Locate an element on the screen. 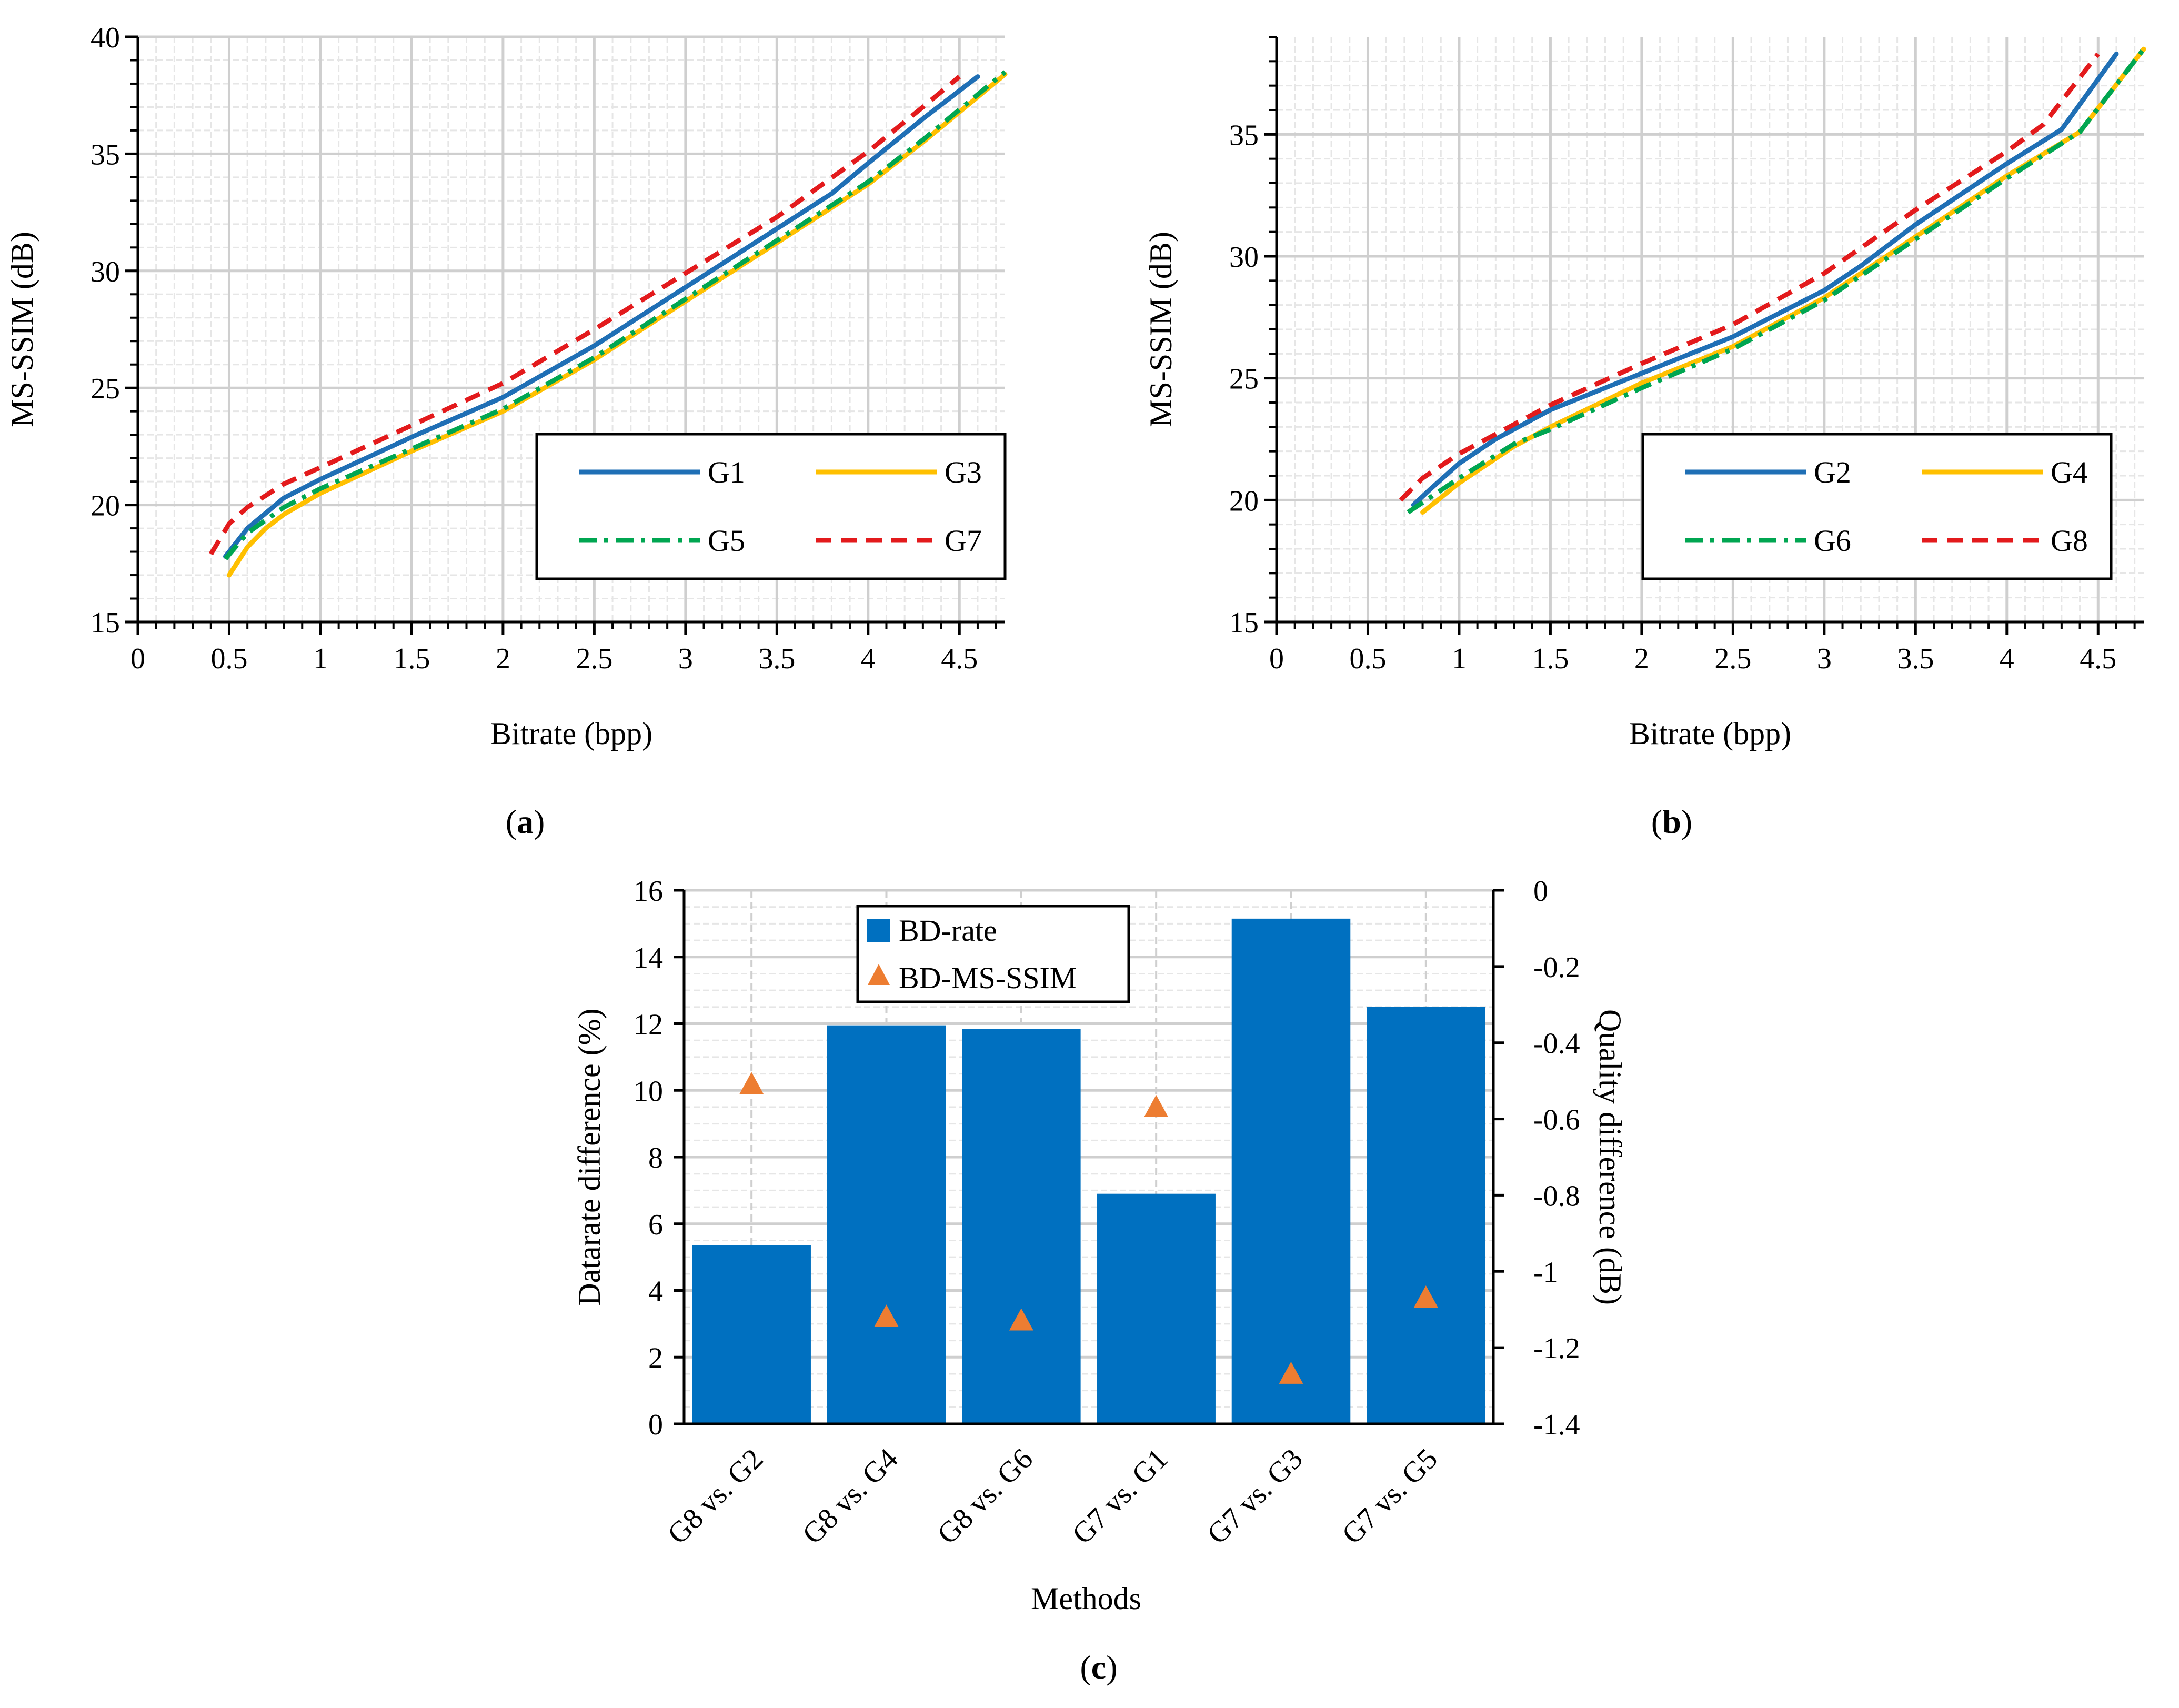  series-line-g8 is located at coordinates (1750, 277).